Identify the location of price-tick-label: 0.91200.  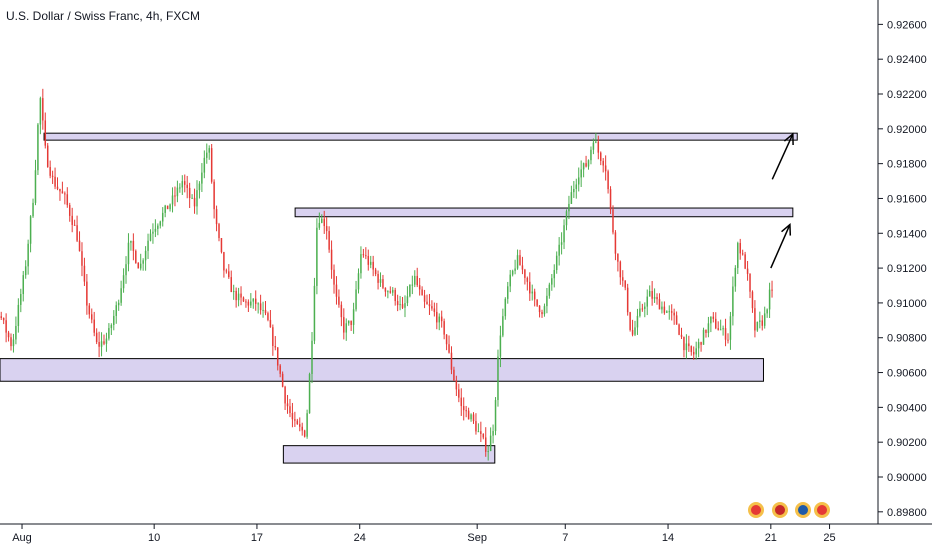
(907, 269).